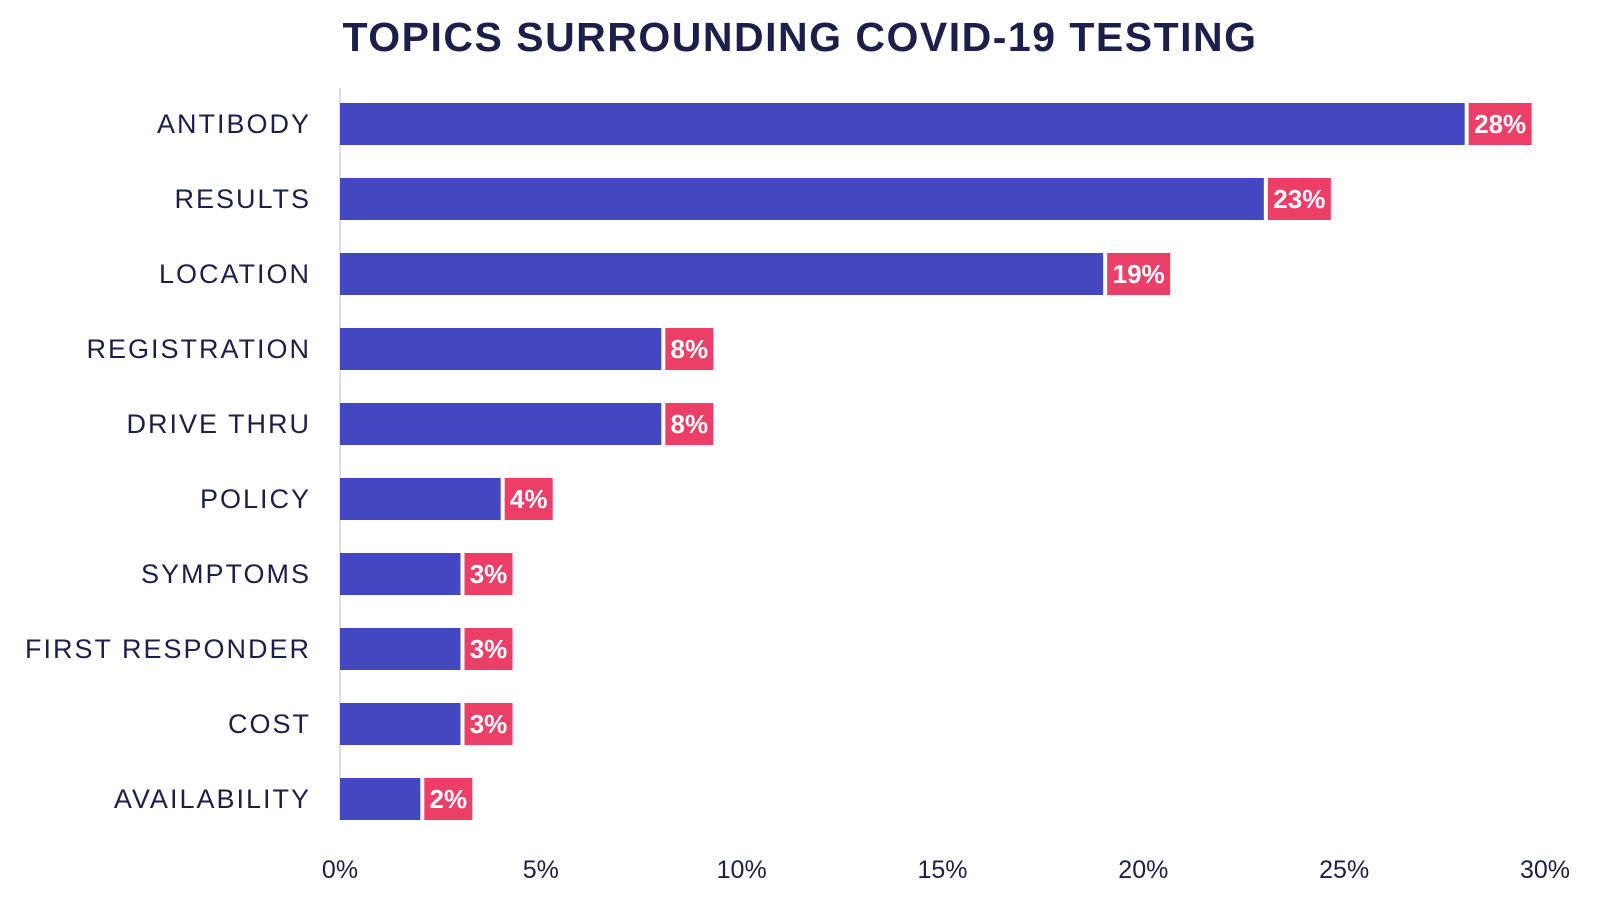 The height and width of the screenshot is (901, 1600). I want to click on value-label: 2%, so click(449, 799).